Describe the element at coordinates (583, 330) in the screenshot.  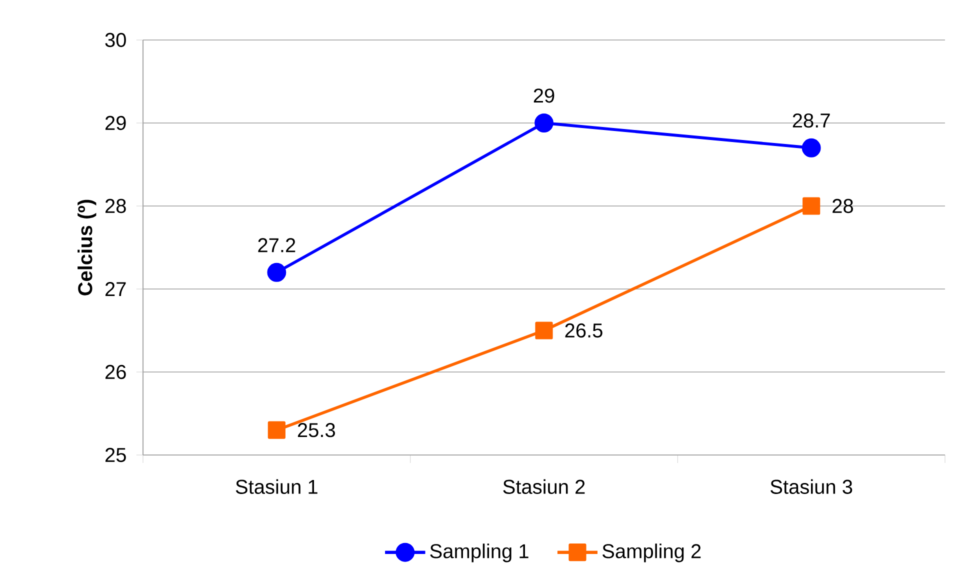
I see `data-label: 26.5` at that location.